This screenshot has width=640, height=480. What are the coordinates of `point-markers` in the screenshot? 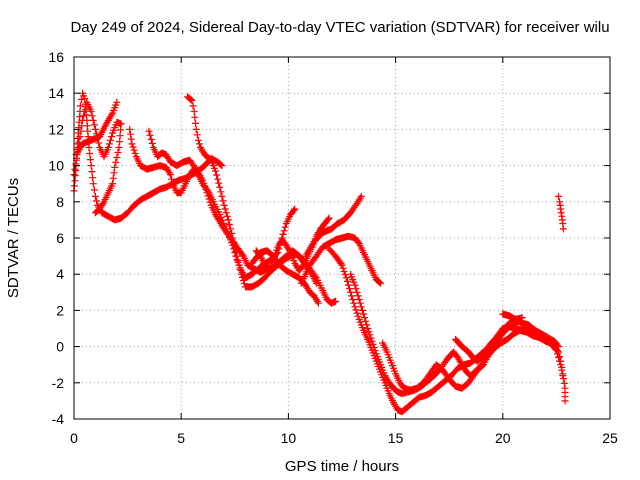 It's located at (425, 330).